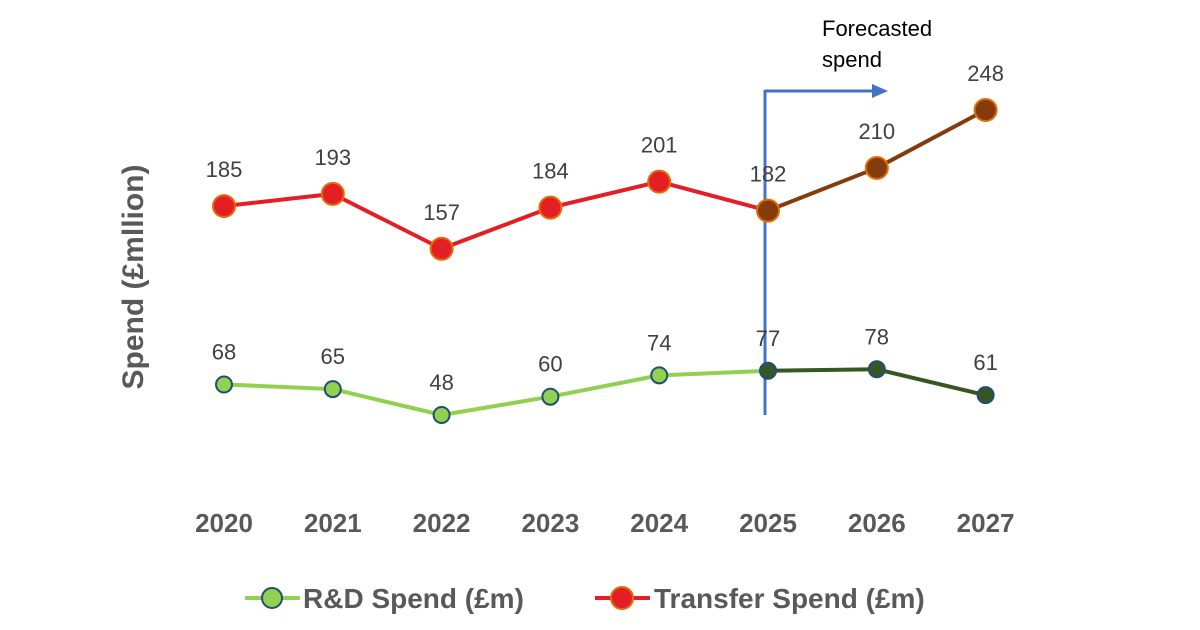 The width and height of the screenshot is (1200, 630). I want to click on transfer-spend-value-2023: 184, so click(550, 171).